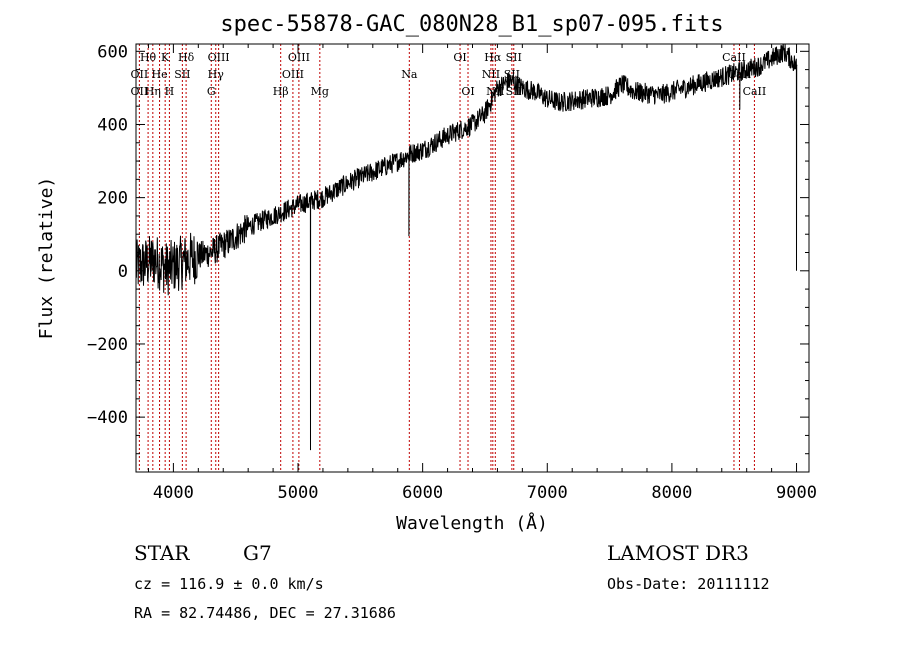 The height and width of the screenshot is (654, 900). Describe the element at coordinates (281, 91) in the screenshot. I see `emission-line-label: Hβ` at that location.